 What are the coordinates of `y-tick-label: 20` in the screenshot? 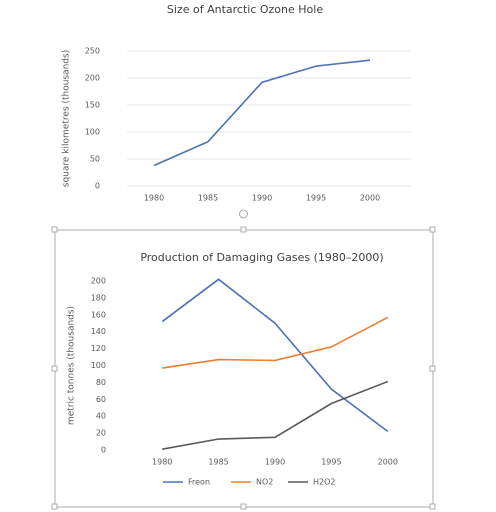 It's located at (101, 433).